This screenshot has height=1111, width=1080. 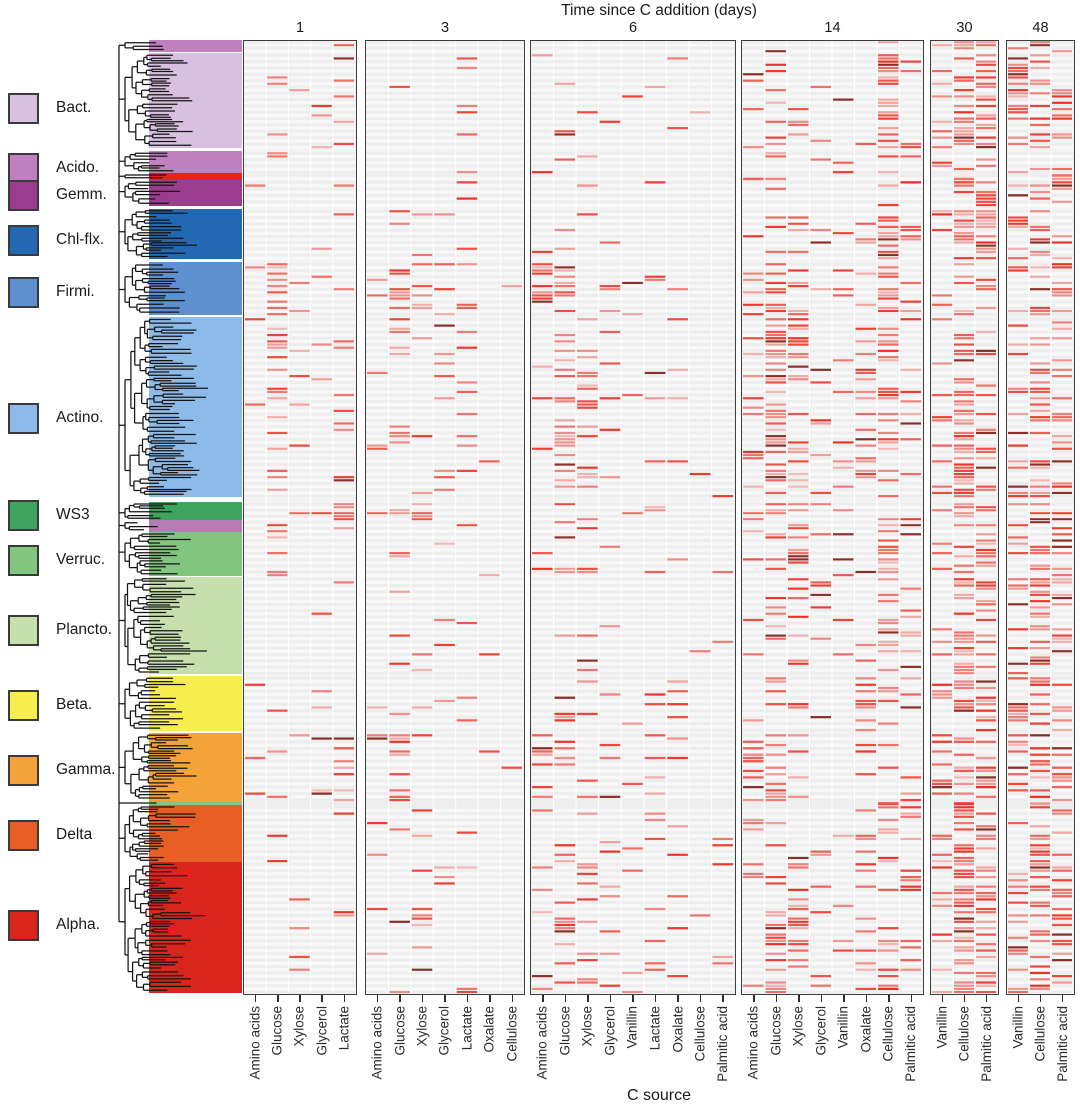 What do you see at coordinates (964, 28) in the screenshot?
I see `panel-day-label-30: 30` at bounding box center [964, 28].